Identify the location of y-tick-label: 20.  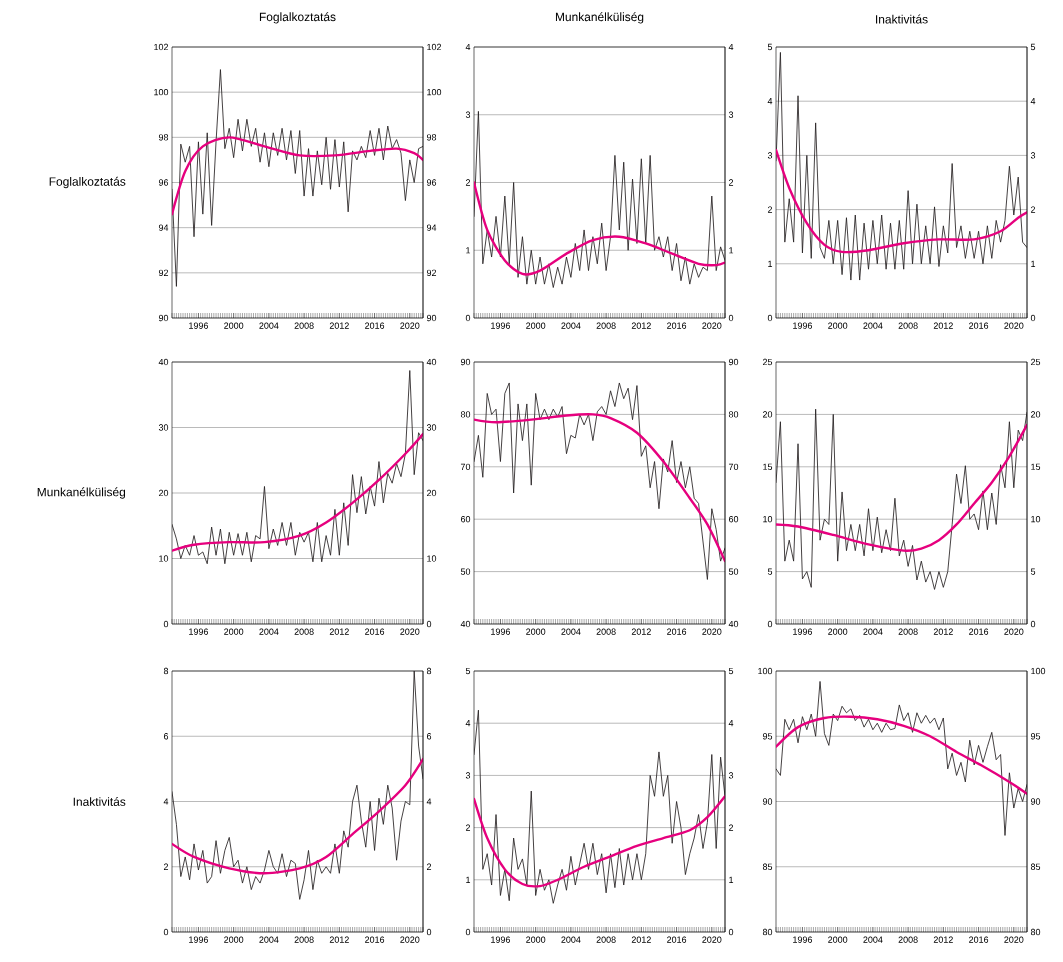
(767, 414).